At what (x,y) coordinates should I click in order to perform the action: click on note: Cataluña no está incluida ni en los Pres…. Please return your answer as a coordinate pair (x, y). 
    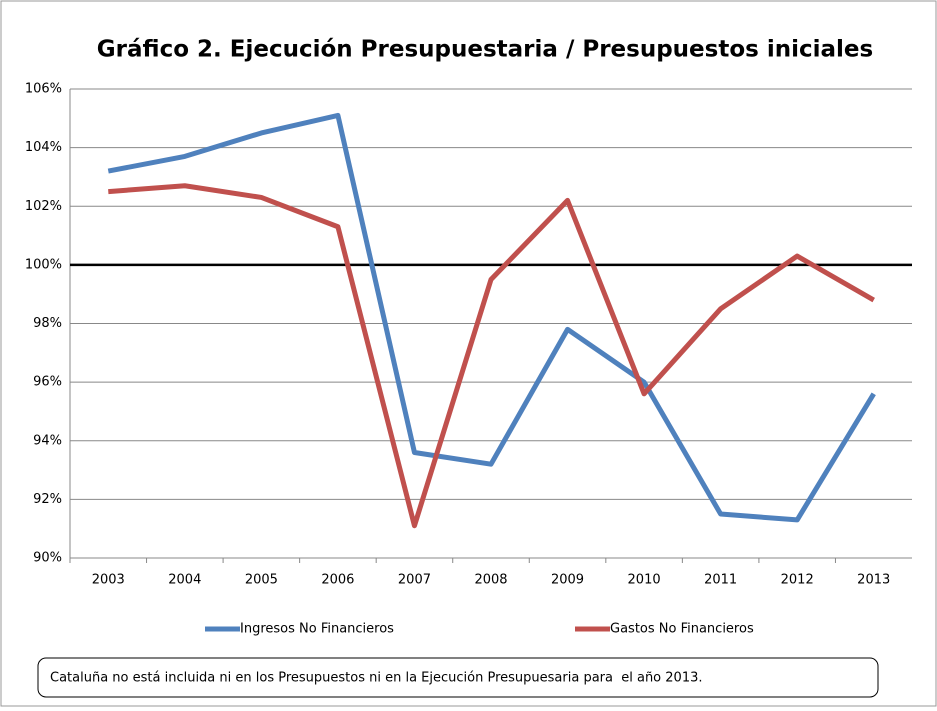
    Looking at the image, I should click on (376, 678).